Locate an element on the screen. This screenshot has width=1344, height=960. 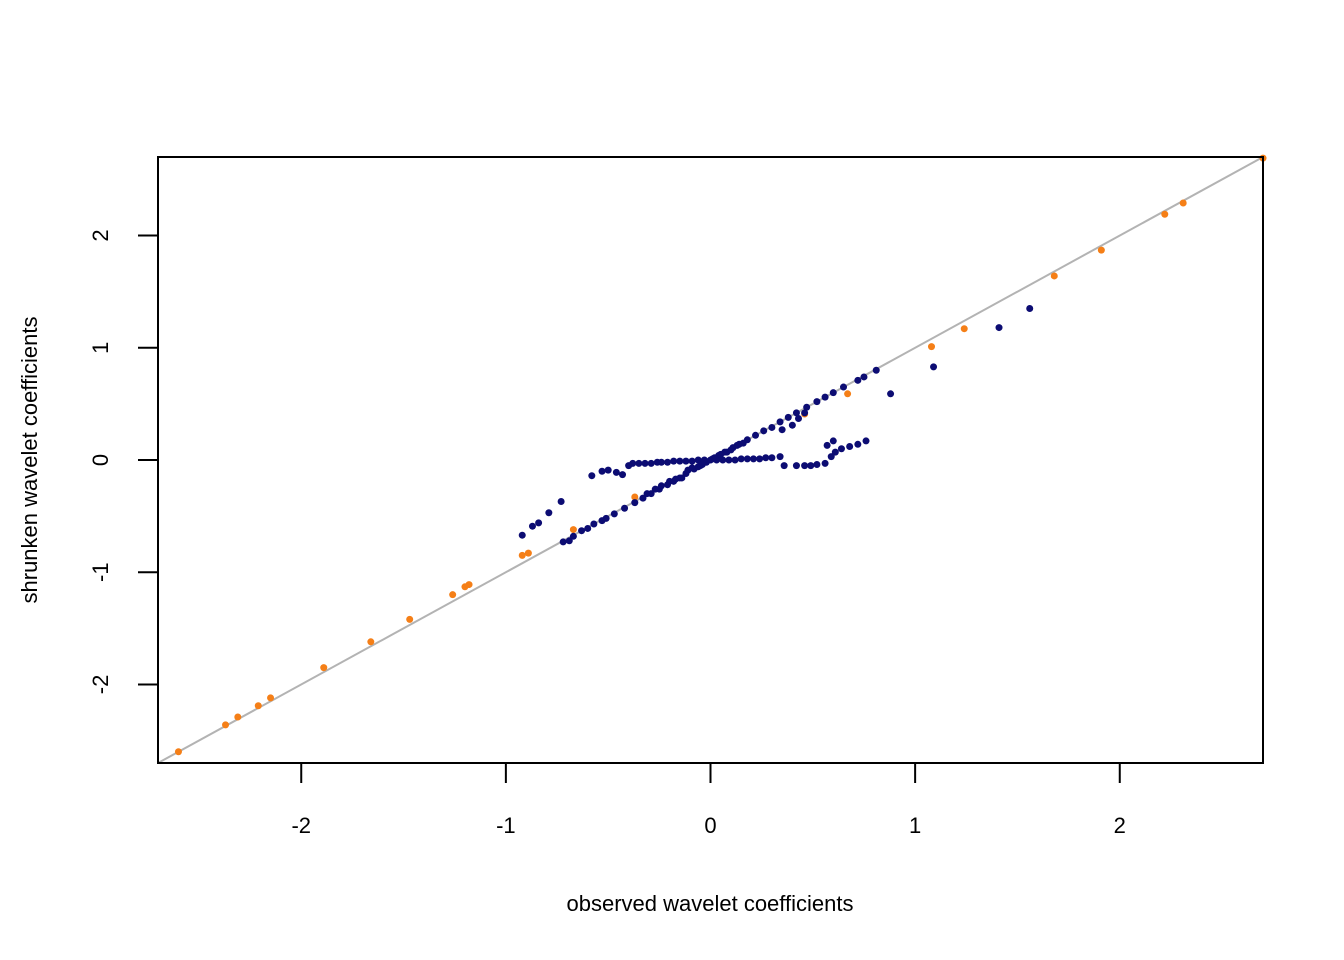
y-tick-label: 2 is located at coordinates (100, 235).